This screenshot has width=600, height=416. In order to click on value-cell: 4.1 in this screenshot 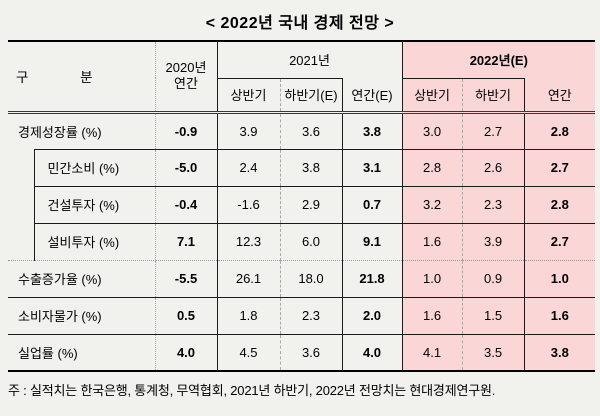, I will do `click(432, 352)`.